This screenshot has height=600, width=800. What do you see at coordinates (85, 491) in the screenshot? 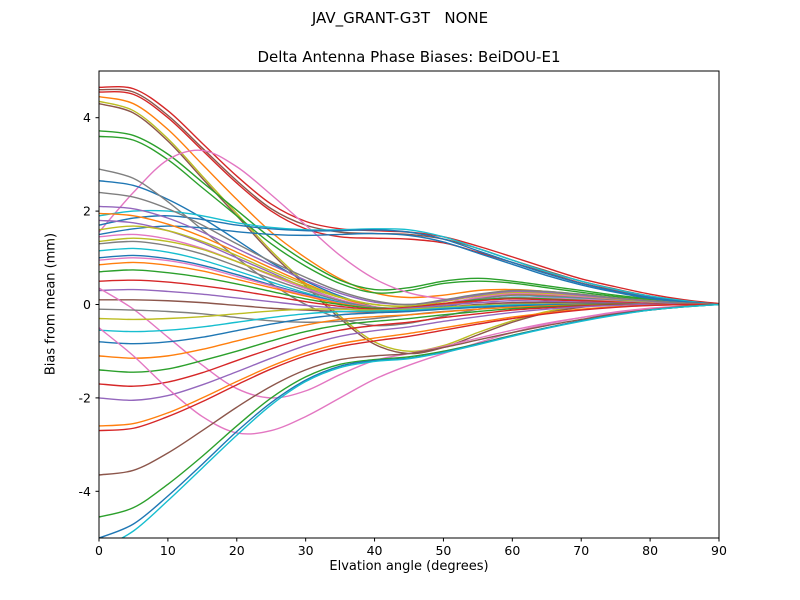
I see `y-tick-label: -4` at bounding box center [85, 491].